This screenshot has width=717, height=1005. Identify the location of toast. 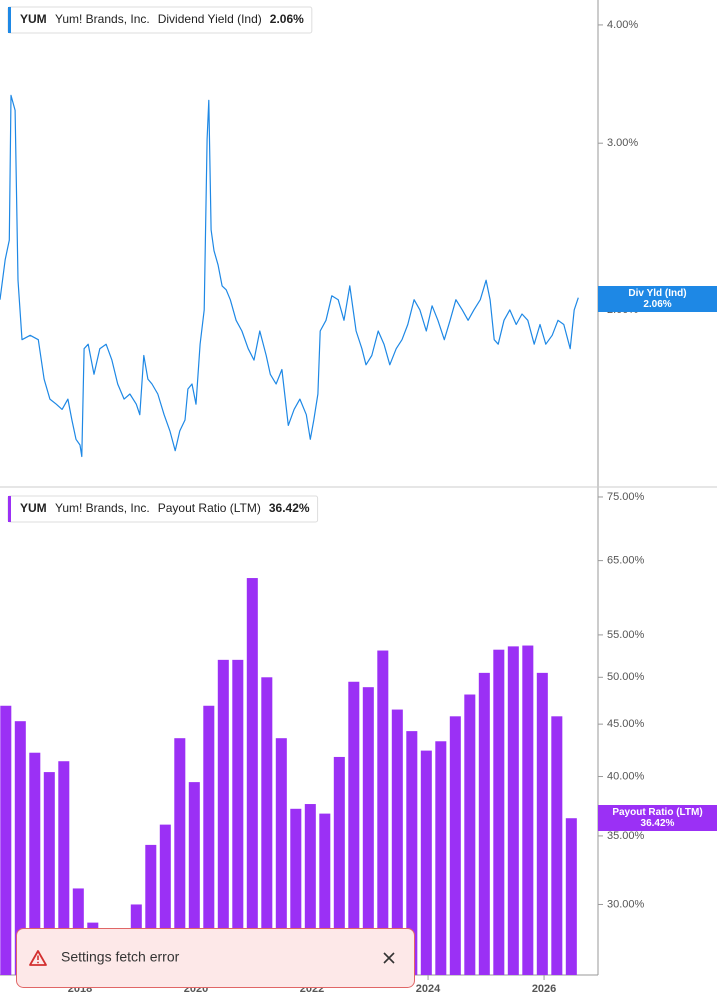
(215, 958).